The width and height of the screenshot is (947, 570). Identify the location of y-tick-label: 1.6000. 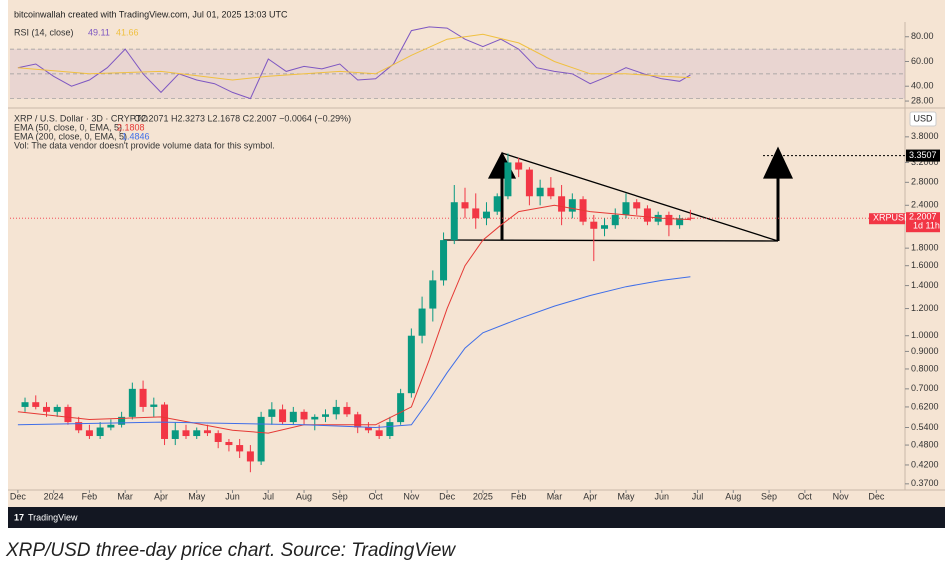
(925, 265).